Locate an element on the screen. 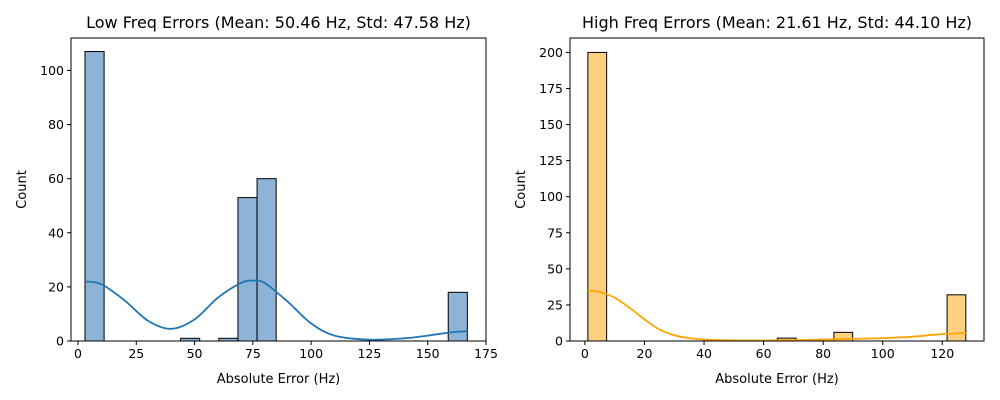 This screenshot has width=1000, height=400. y-tick-label: 60 is located at coordinates (56, 178).